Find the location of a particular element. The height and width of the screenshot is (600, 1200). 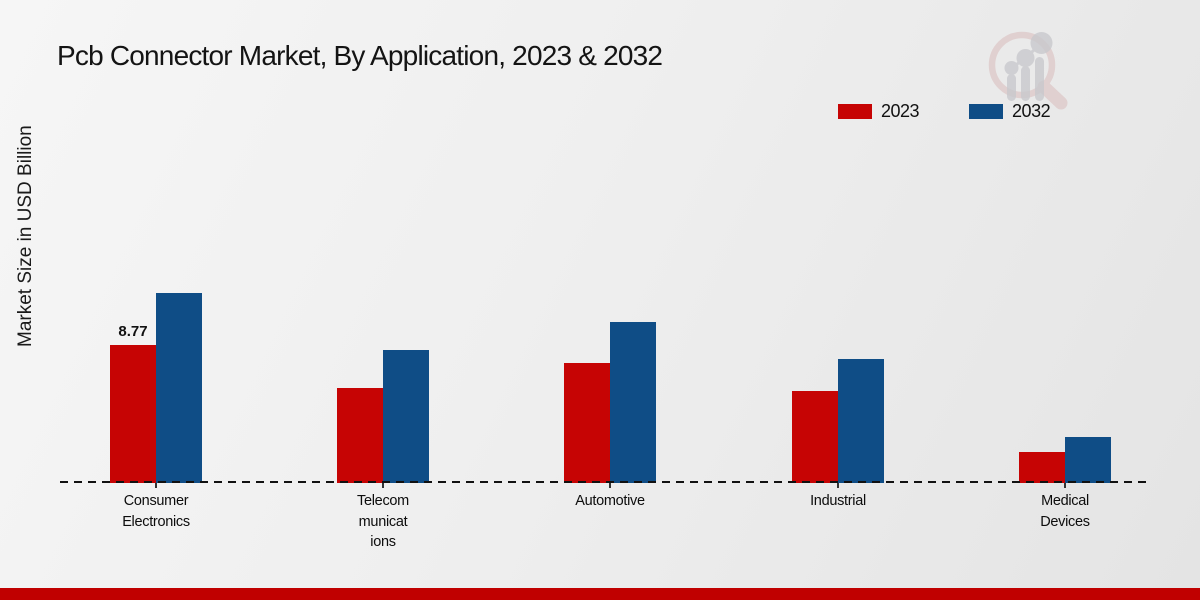

legend: 2023 2032 is located at coordinates (944, 111).